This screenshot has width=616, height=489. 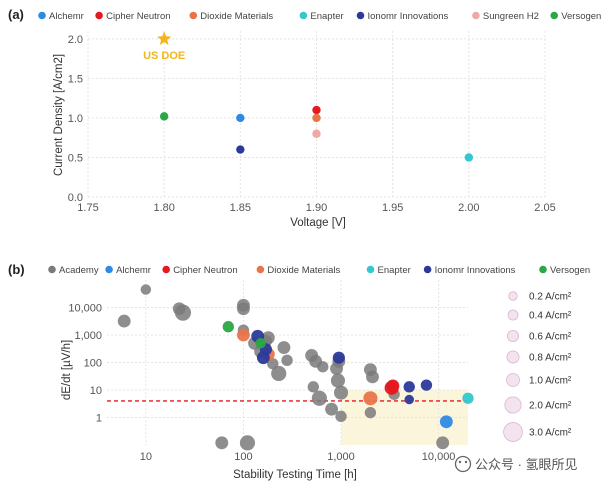 I want to click on legend-label-ionomr-innovations: Ionomr Innovations, so click(x=408, y=16).